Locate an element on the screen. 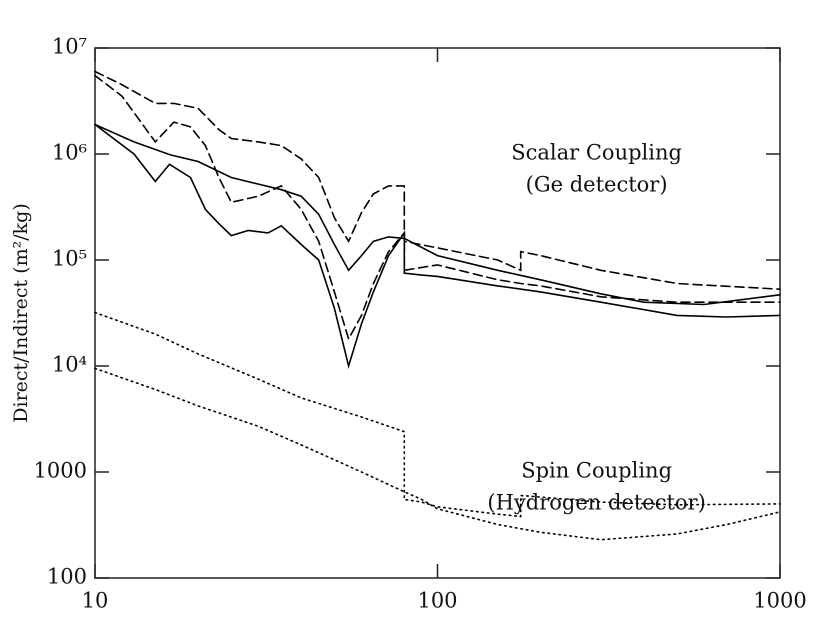 Image resolution: width=820 pixels, height=622 pixels. annotation: (Hydrogen detector) is located at coordinates (596, 502).